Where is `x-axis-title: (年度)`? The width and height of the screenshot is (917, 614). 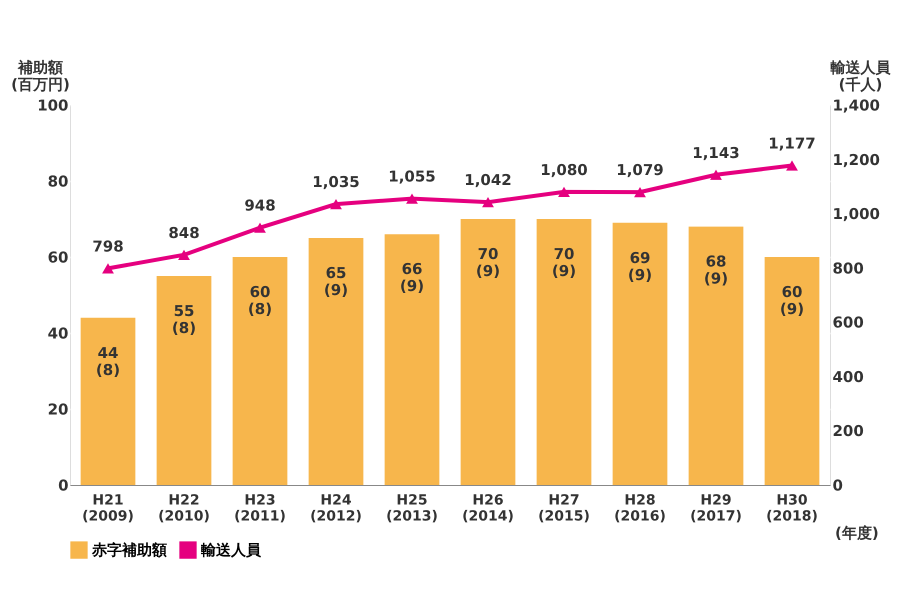
x-axis-title: (年度) is located at coordinates (857, 533).